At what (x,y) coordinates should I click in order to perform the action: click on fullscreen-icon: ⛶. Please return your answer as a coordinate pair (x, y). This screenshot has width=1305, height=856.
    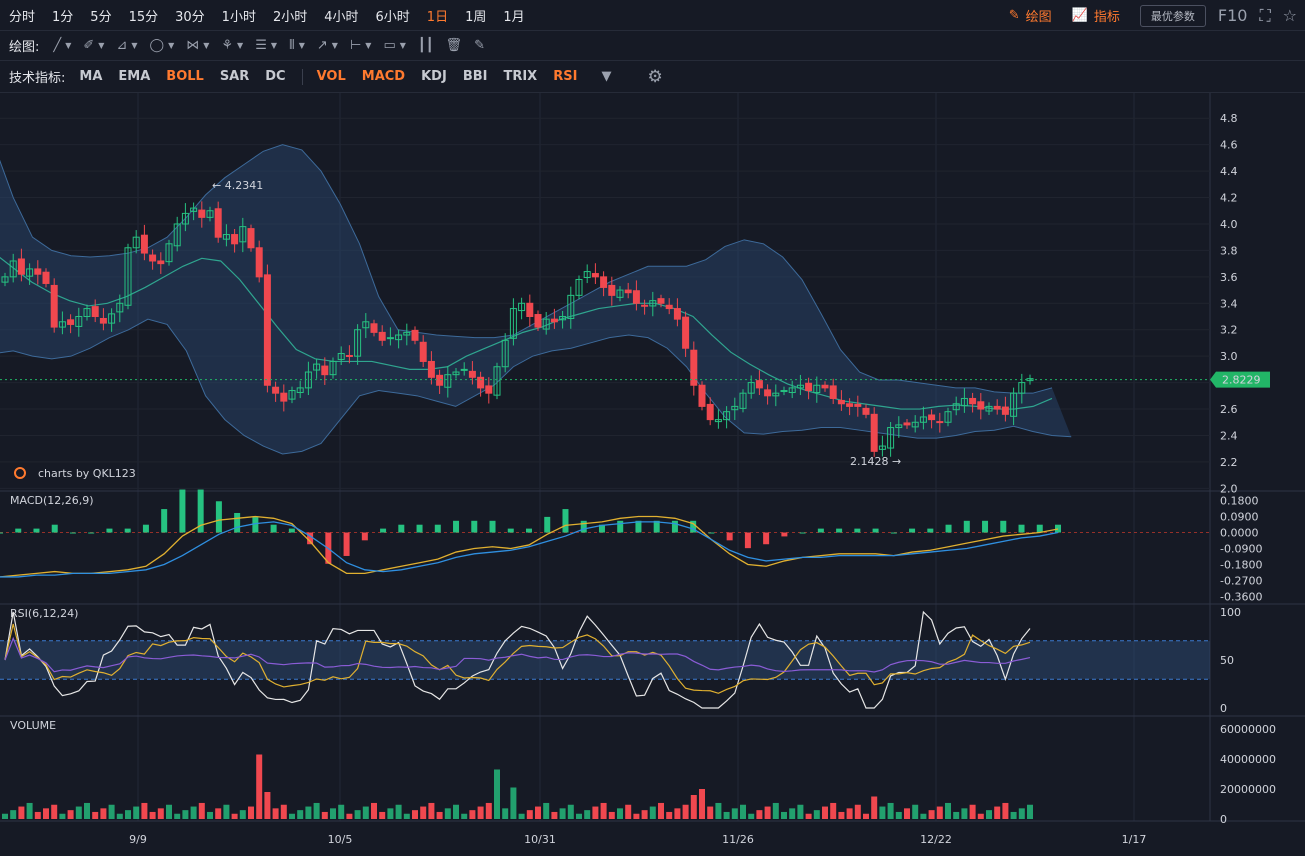
    Looking at the image, I should click on (1265, 15).